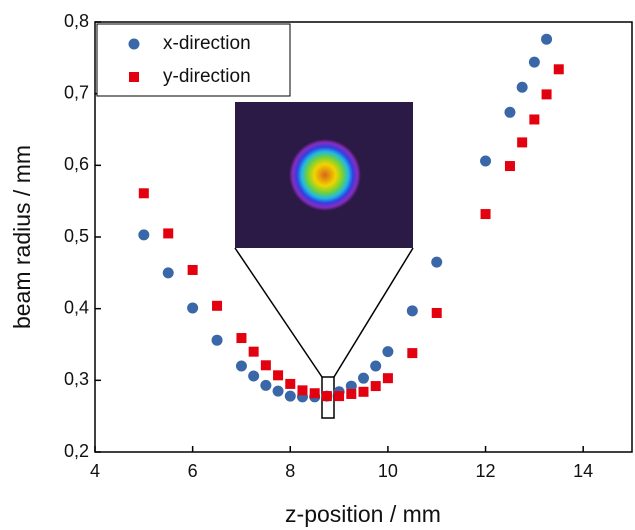  What do you see at coordinates (76, 92) in the screenshot?
I see `y-tick-label: 0,7` at bounding box center [76, 92].